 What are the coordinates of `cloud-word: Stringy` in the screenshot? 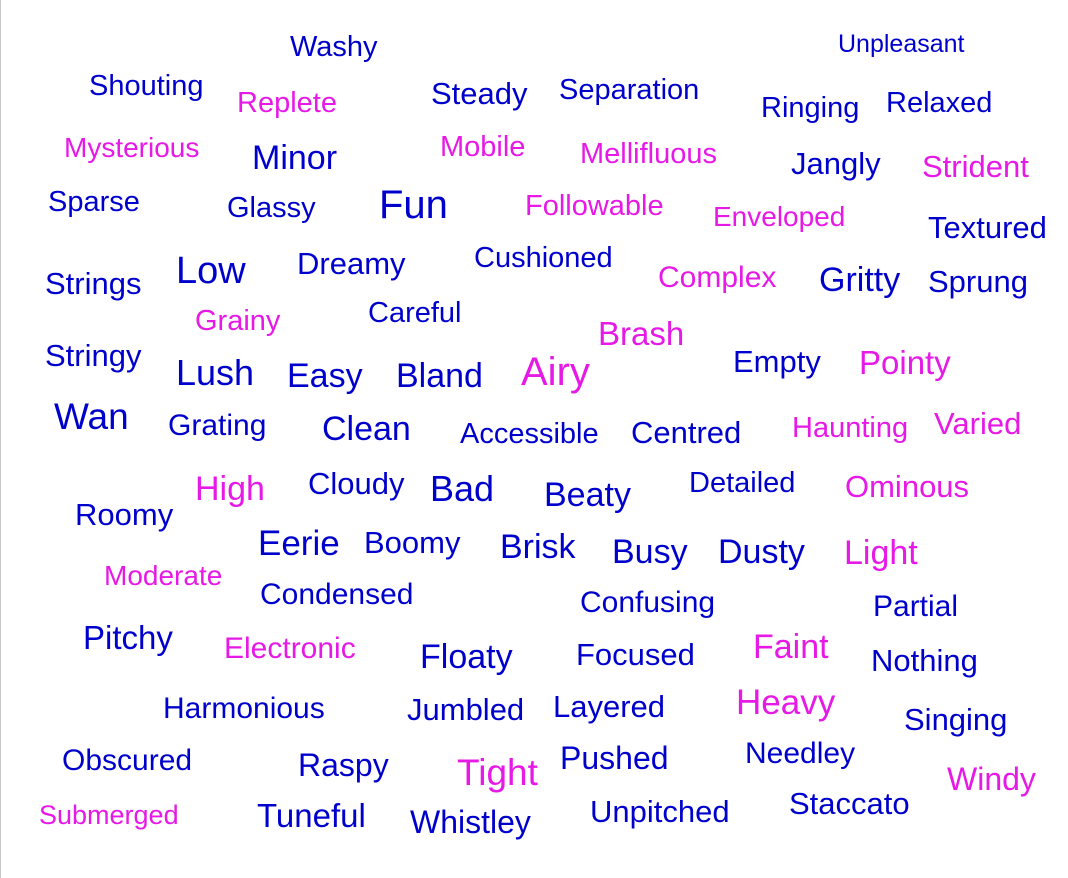 It's located at (93, 355).